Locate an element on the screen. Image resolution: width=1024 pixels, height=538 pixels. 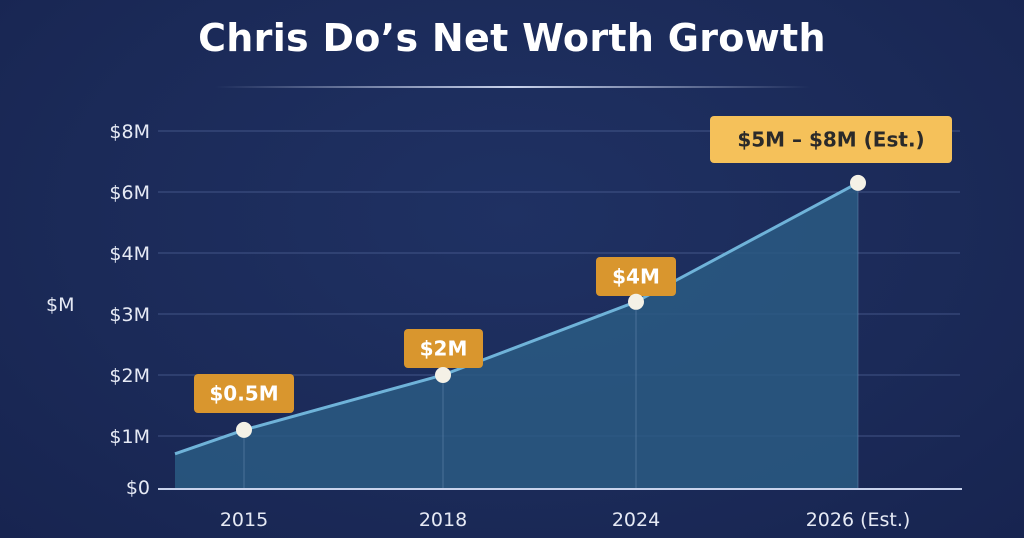
data-label: $4M is located at coordinates (636, 276).